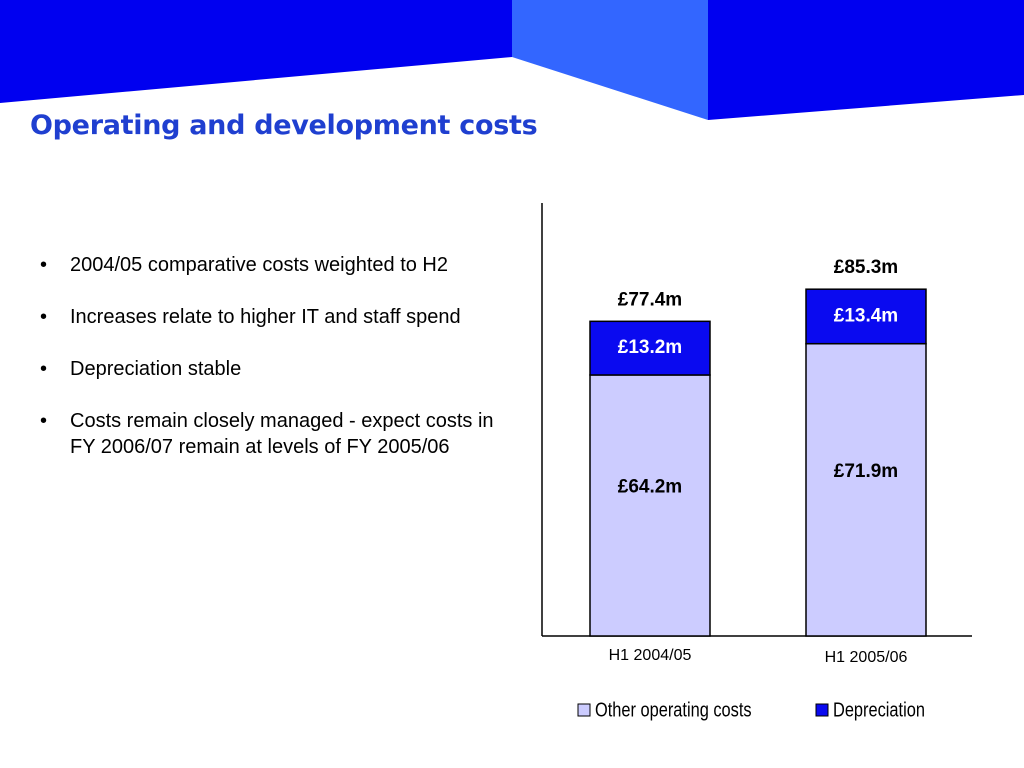 The image size is (1024, 768). Describe the element at coordinates (673, 709) in the screenshot. I see `legend-label: Other operating costs` at that location.